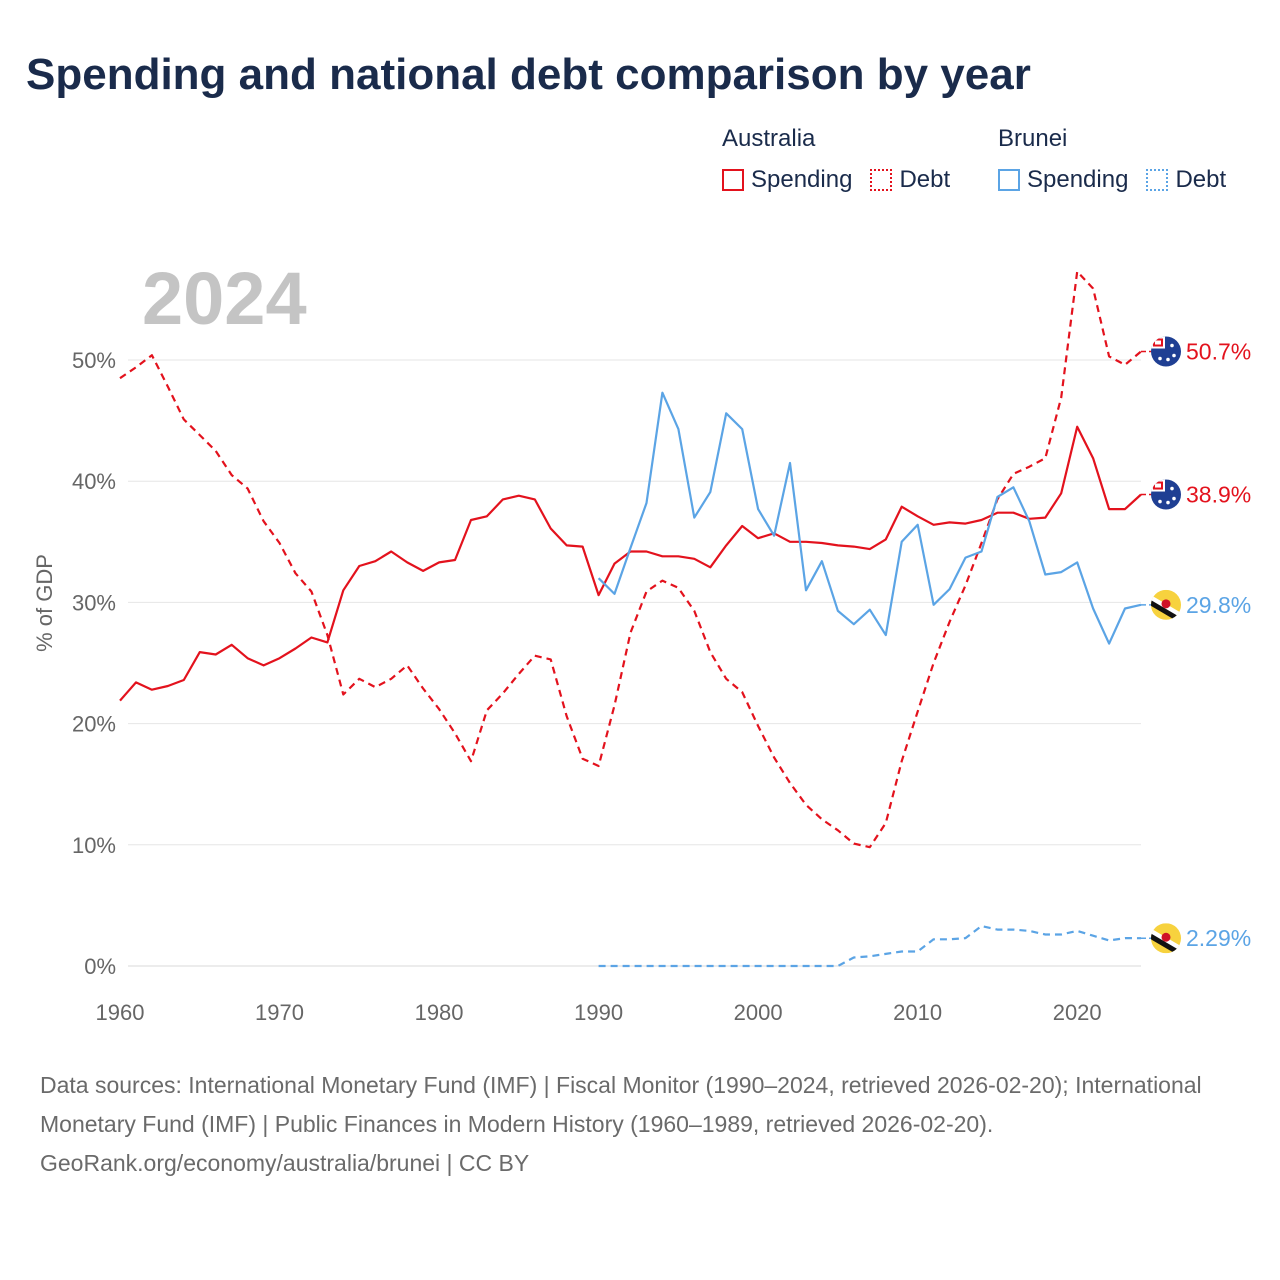 The width and height of the screenshot is (1280, 1280). I want to click on x-tick-label: 1960, so click(120, 1012).